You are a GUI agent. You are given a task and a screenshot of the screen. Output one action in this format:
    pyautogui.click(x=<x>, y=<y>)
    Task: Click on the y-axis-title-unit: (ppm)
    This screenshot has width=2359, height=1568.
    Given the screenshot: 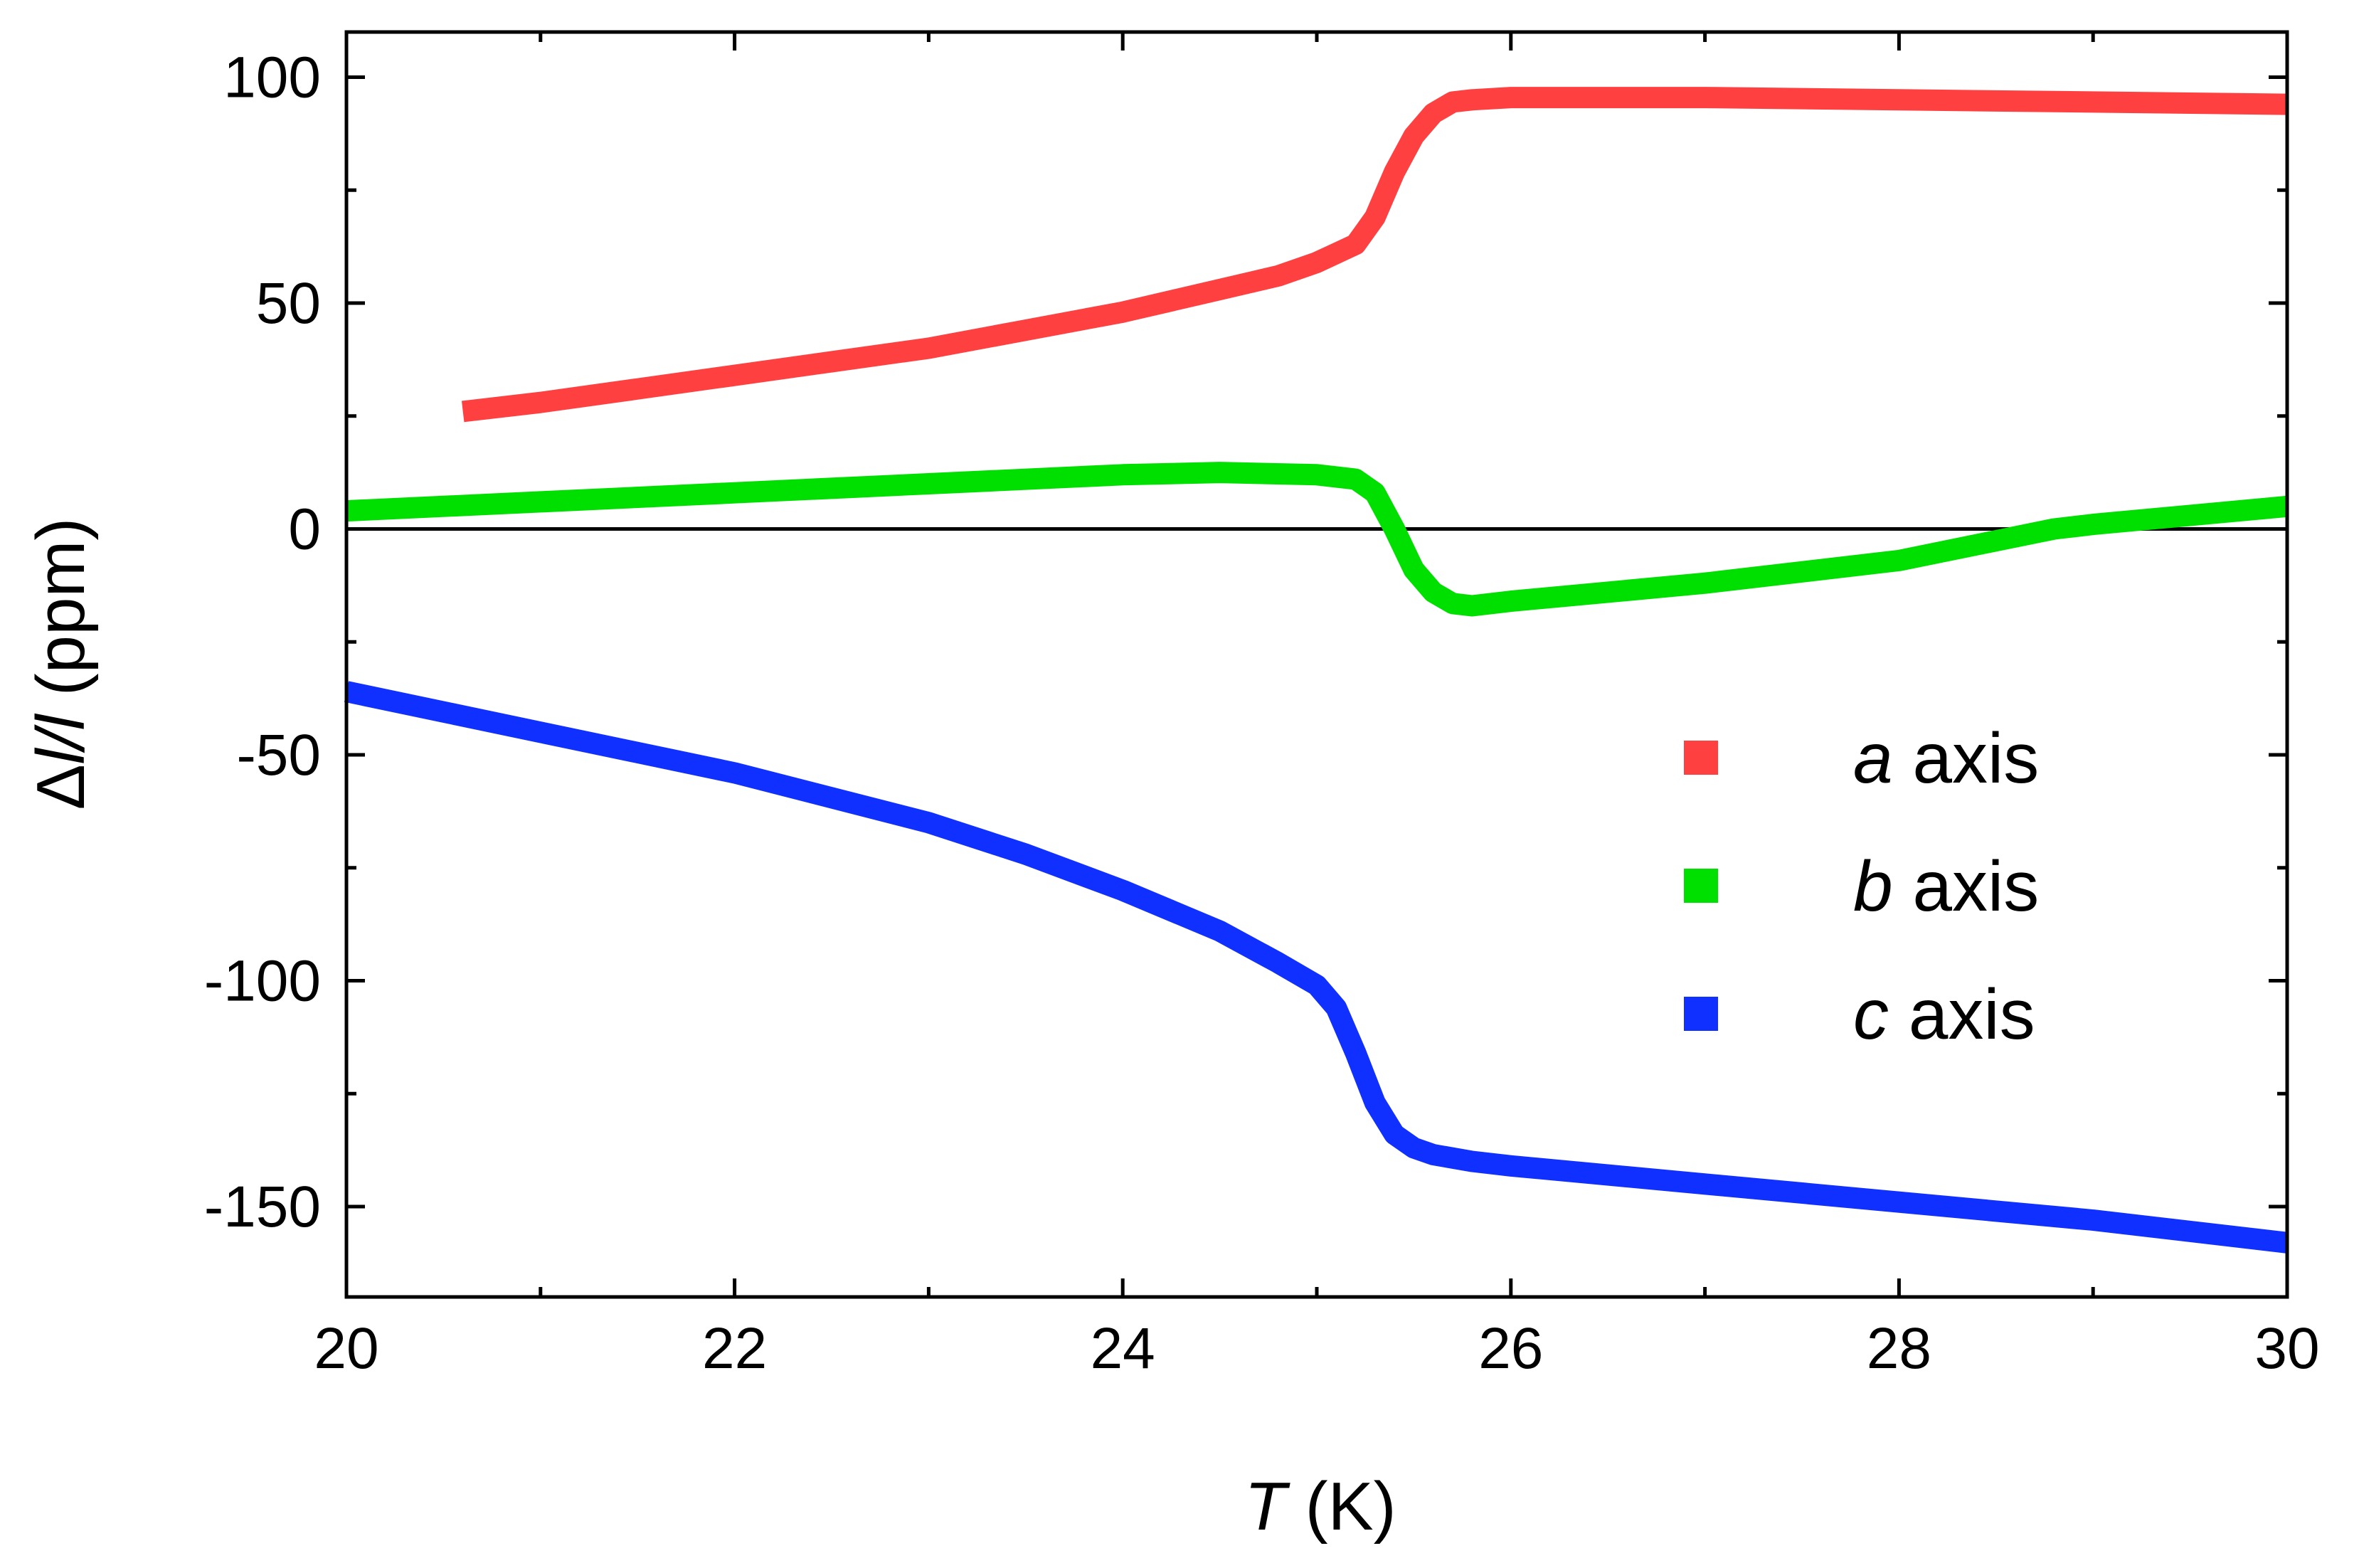 What is the action you would take?
    pyautogui.click(x=61, y=616)
    